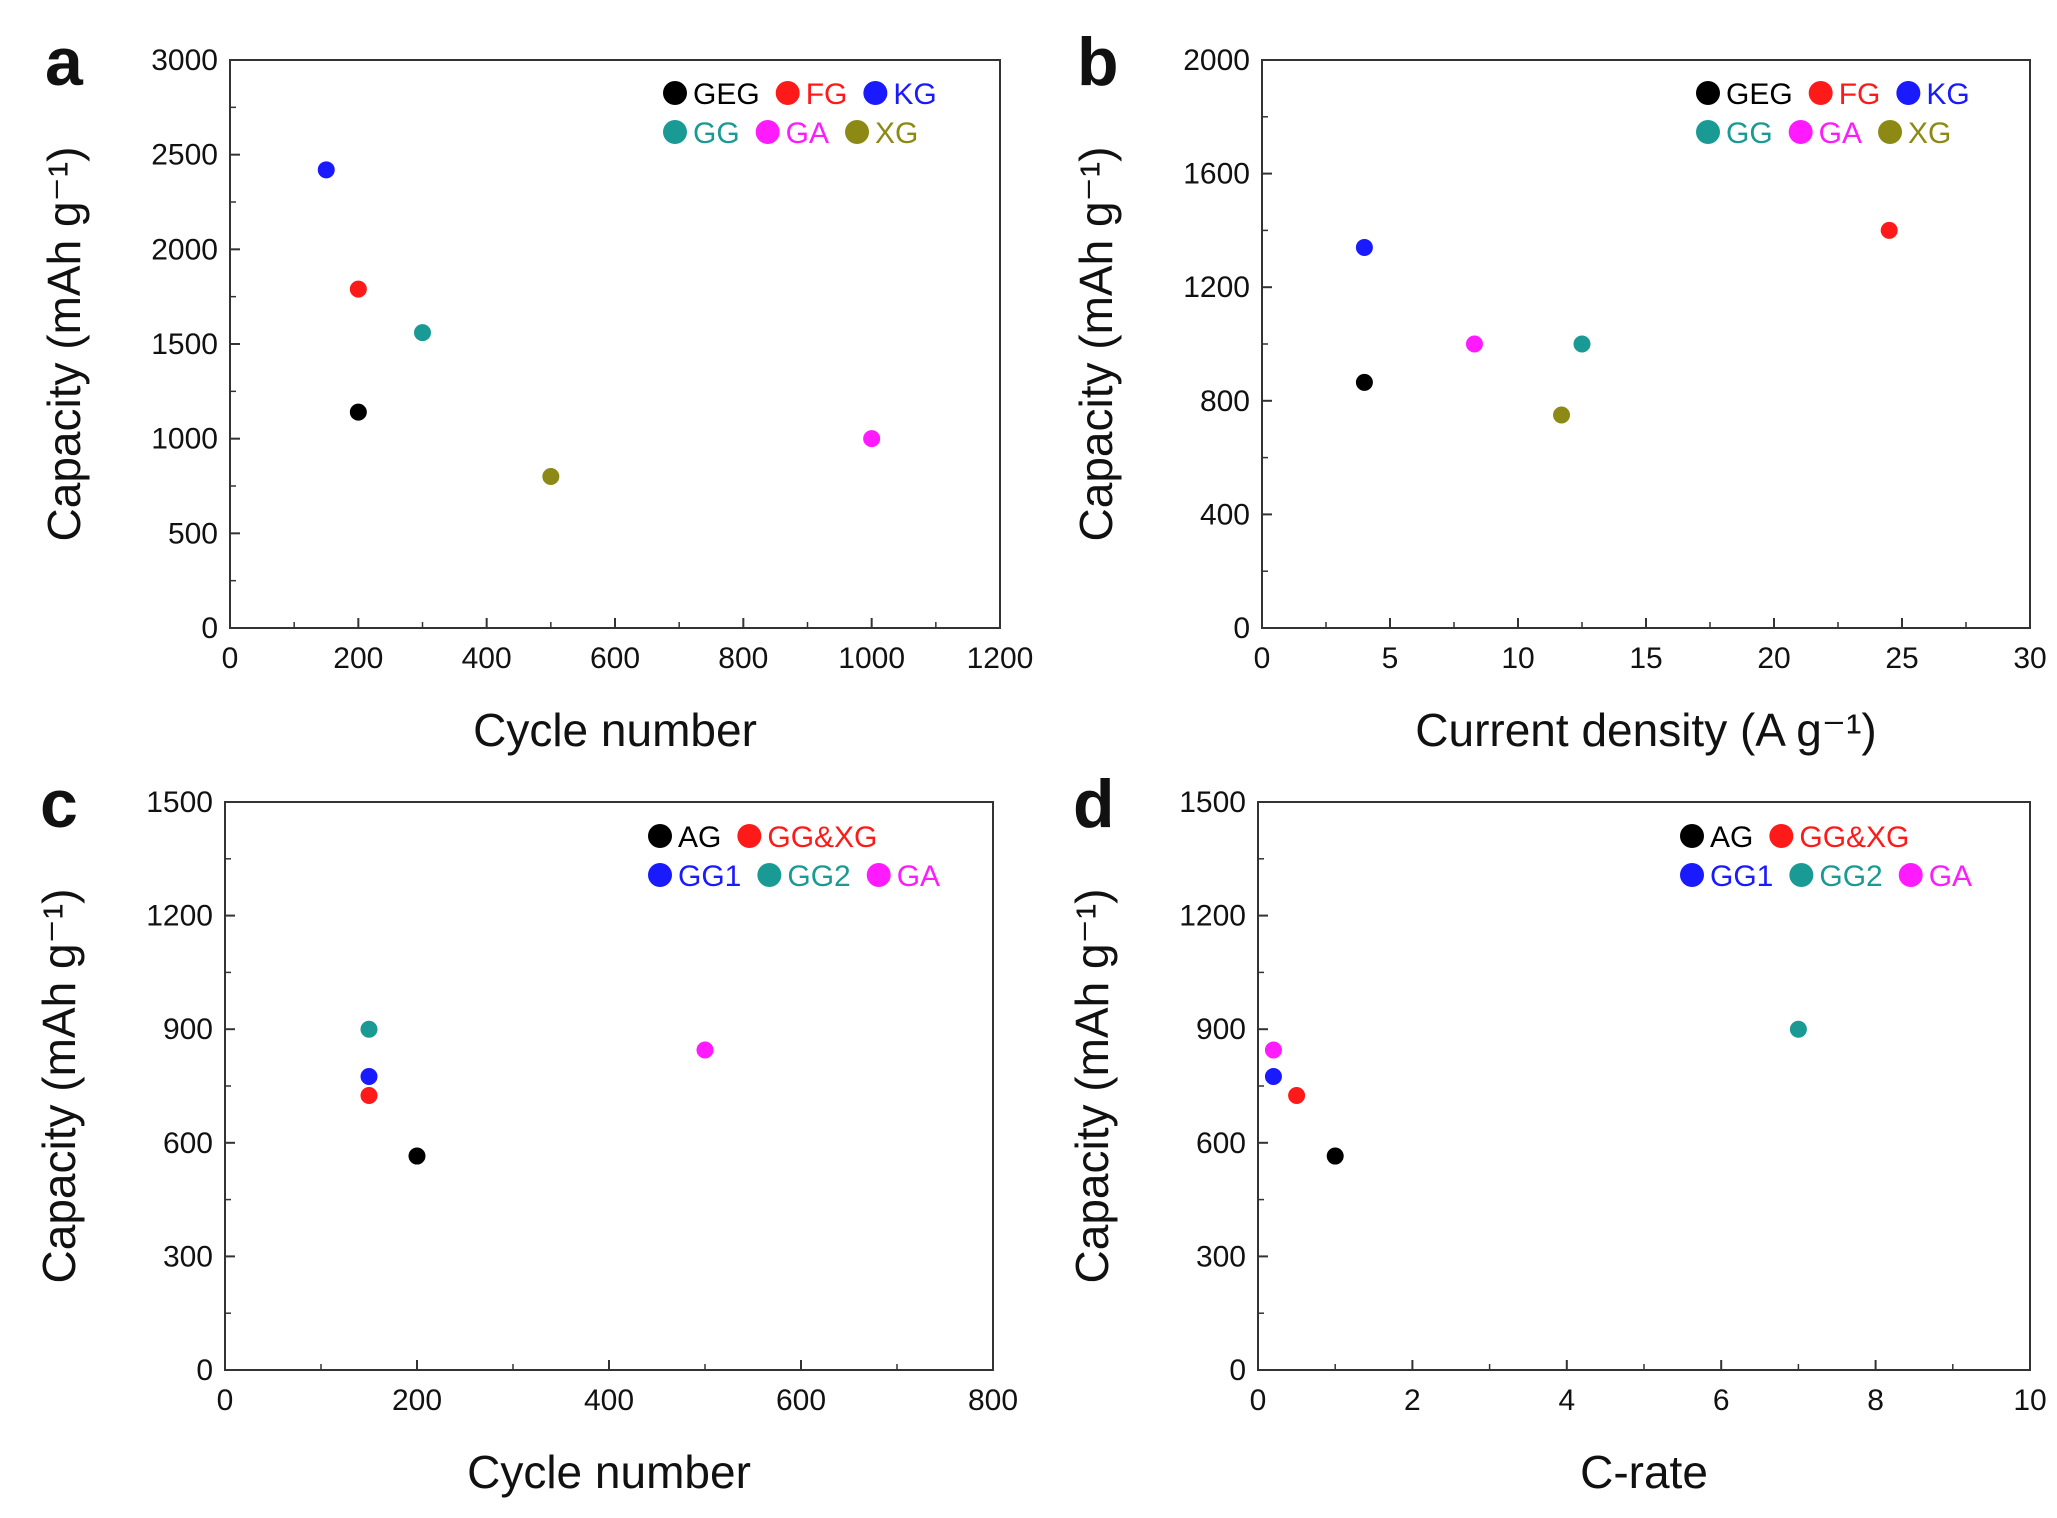 Image resolution: width=2057 pixels, height=1518 pixels. Describe the element at coordinates (1889, 230) in the screenshot. I see `data-point-fg` at that location.